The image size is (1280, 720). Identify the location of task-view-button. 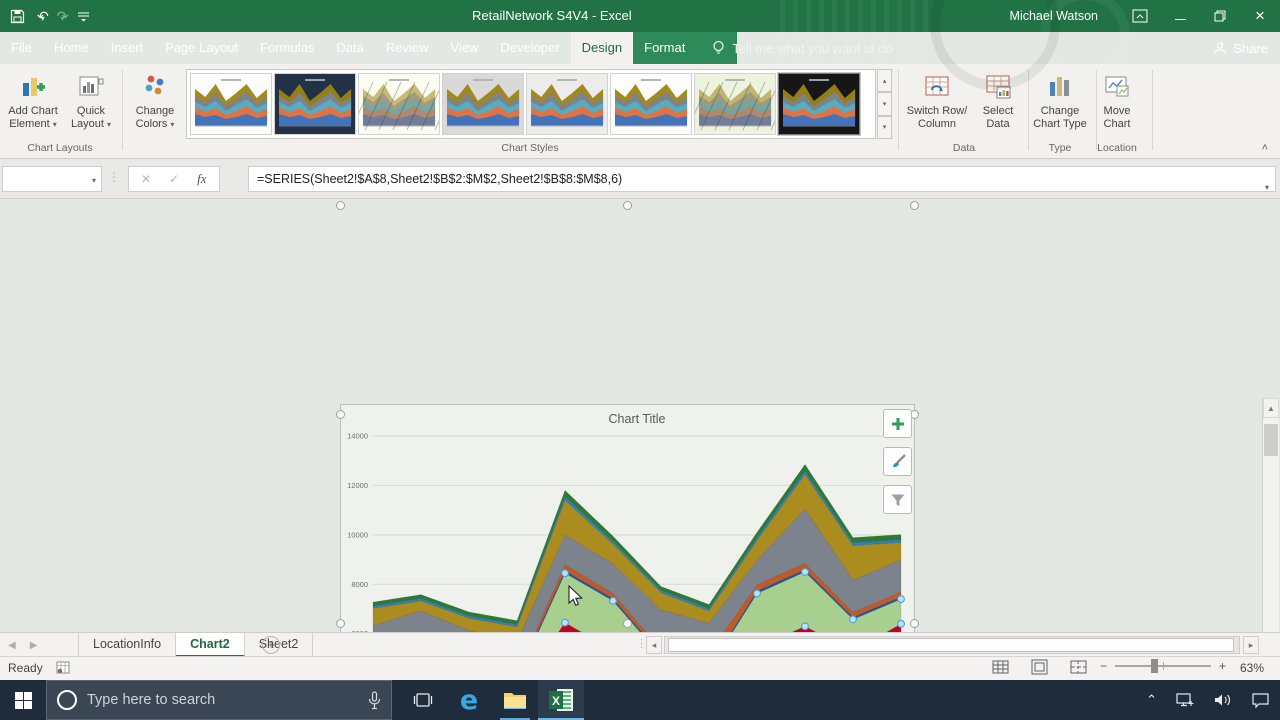
(423, 700).